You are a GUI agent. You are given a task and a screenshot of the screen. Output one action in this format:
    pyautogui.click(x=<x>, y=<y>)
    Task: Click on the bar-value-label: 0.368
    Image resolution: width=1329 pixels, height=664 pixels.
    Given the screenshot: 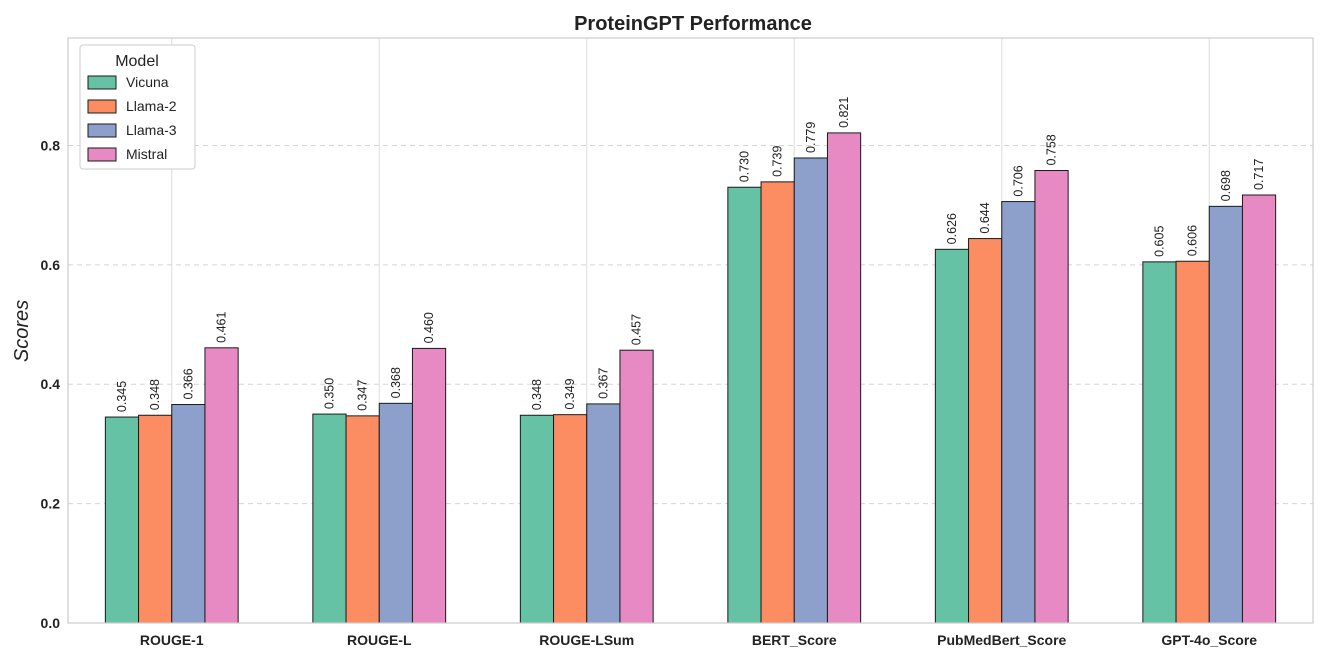 What is the action you would take?
    pyautogui.click(x=396, y=382)
    